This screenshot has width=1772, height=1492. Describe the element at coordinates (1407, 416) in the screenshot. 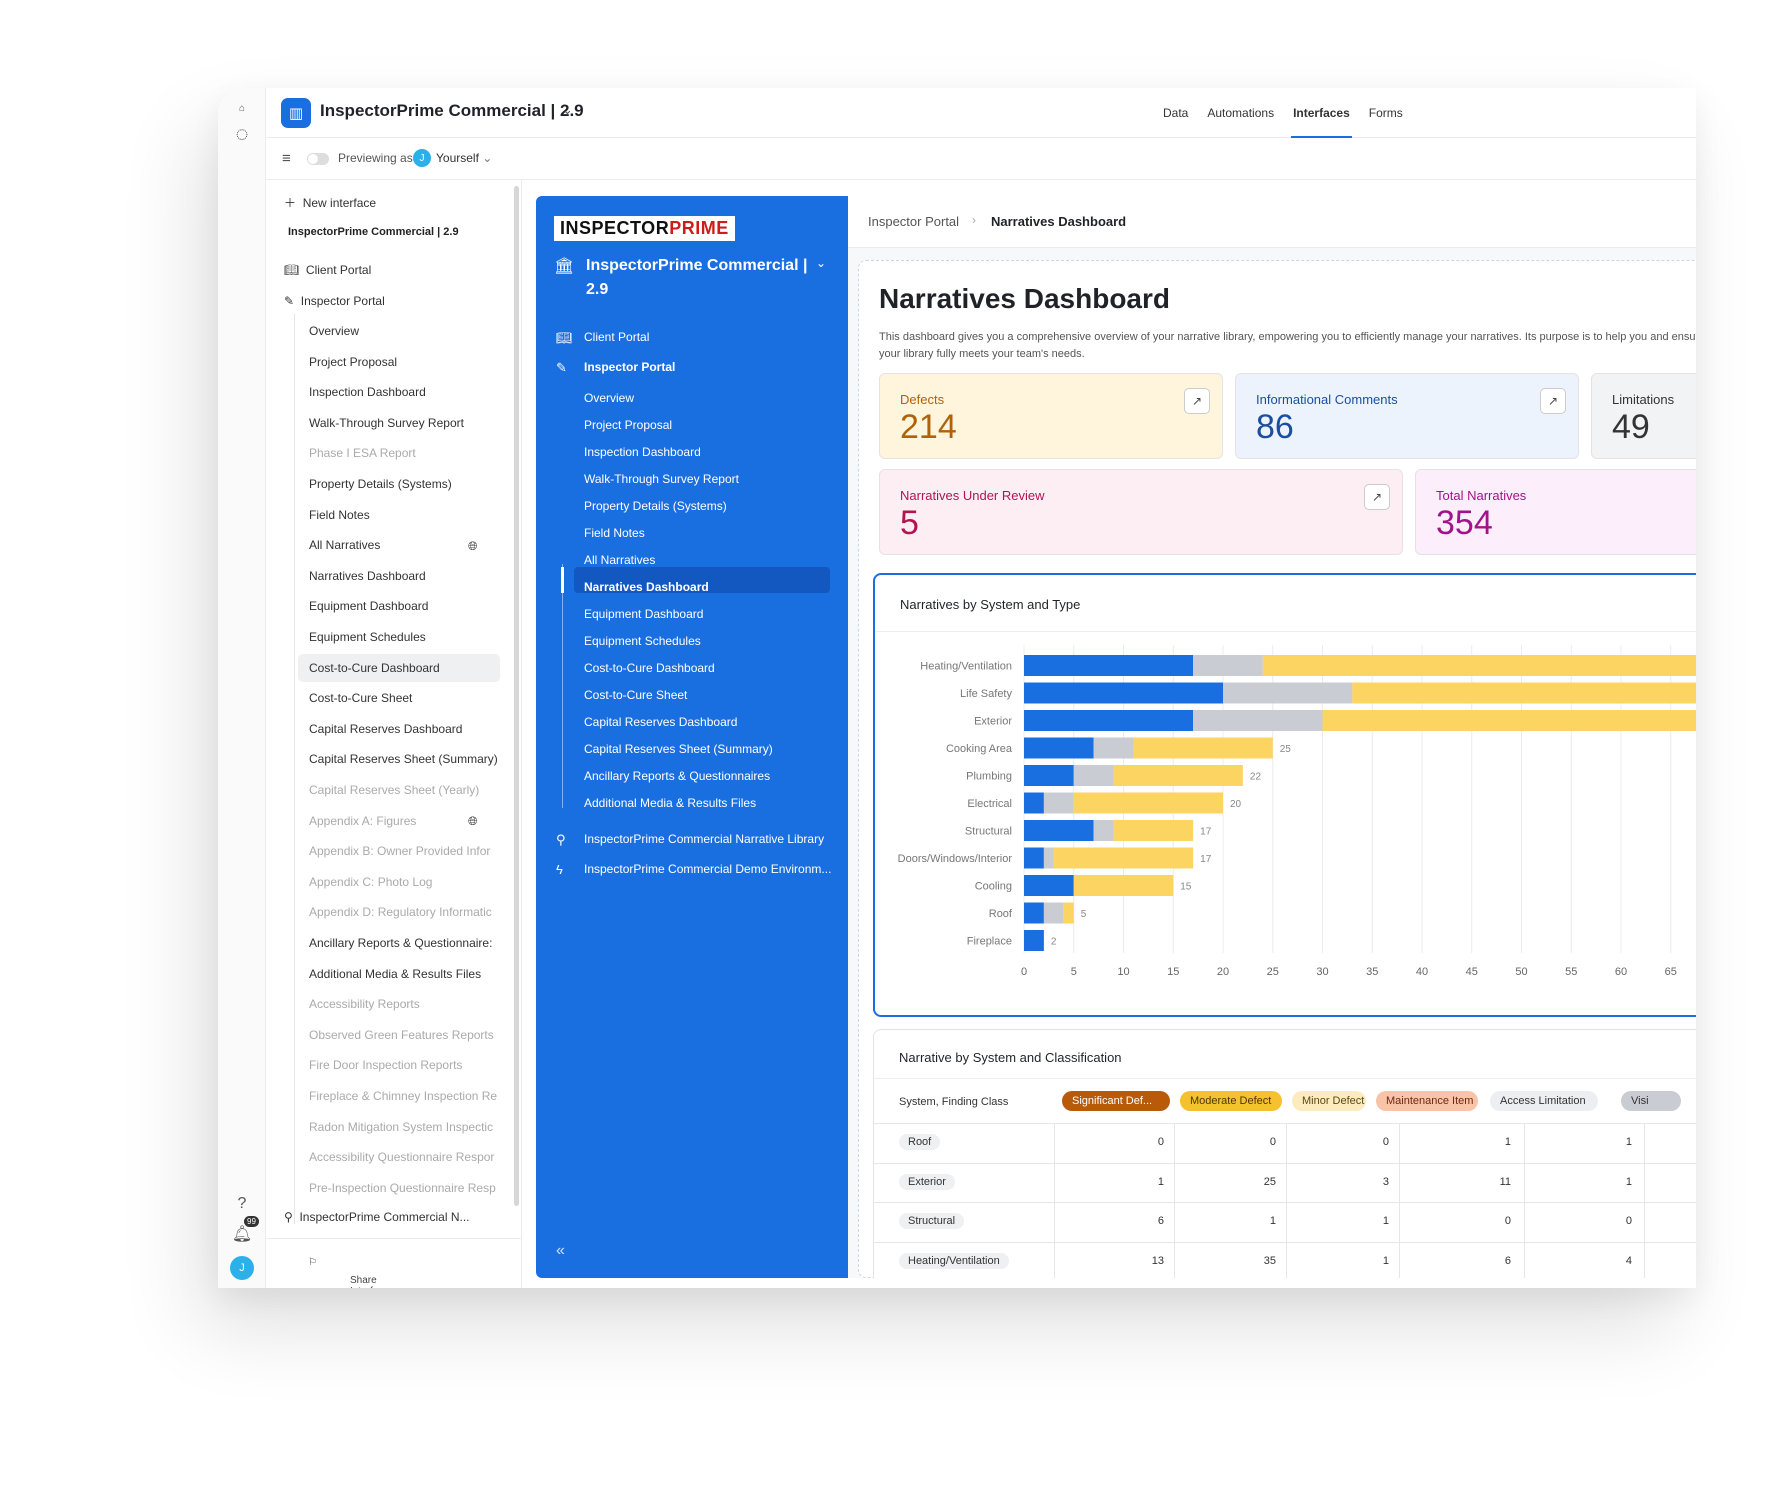

I see `metric-card: Informational Comments 86 ↗` at that location.